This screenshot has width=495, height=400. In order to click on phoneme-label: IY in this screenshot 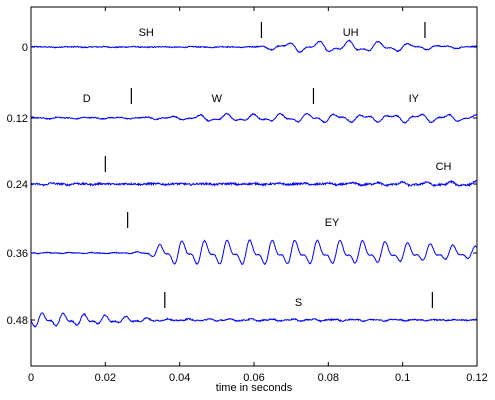, I will do `click(414, 99)`.